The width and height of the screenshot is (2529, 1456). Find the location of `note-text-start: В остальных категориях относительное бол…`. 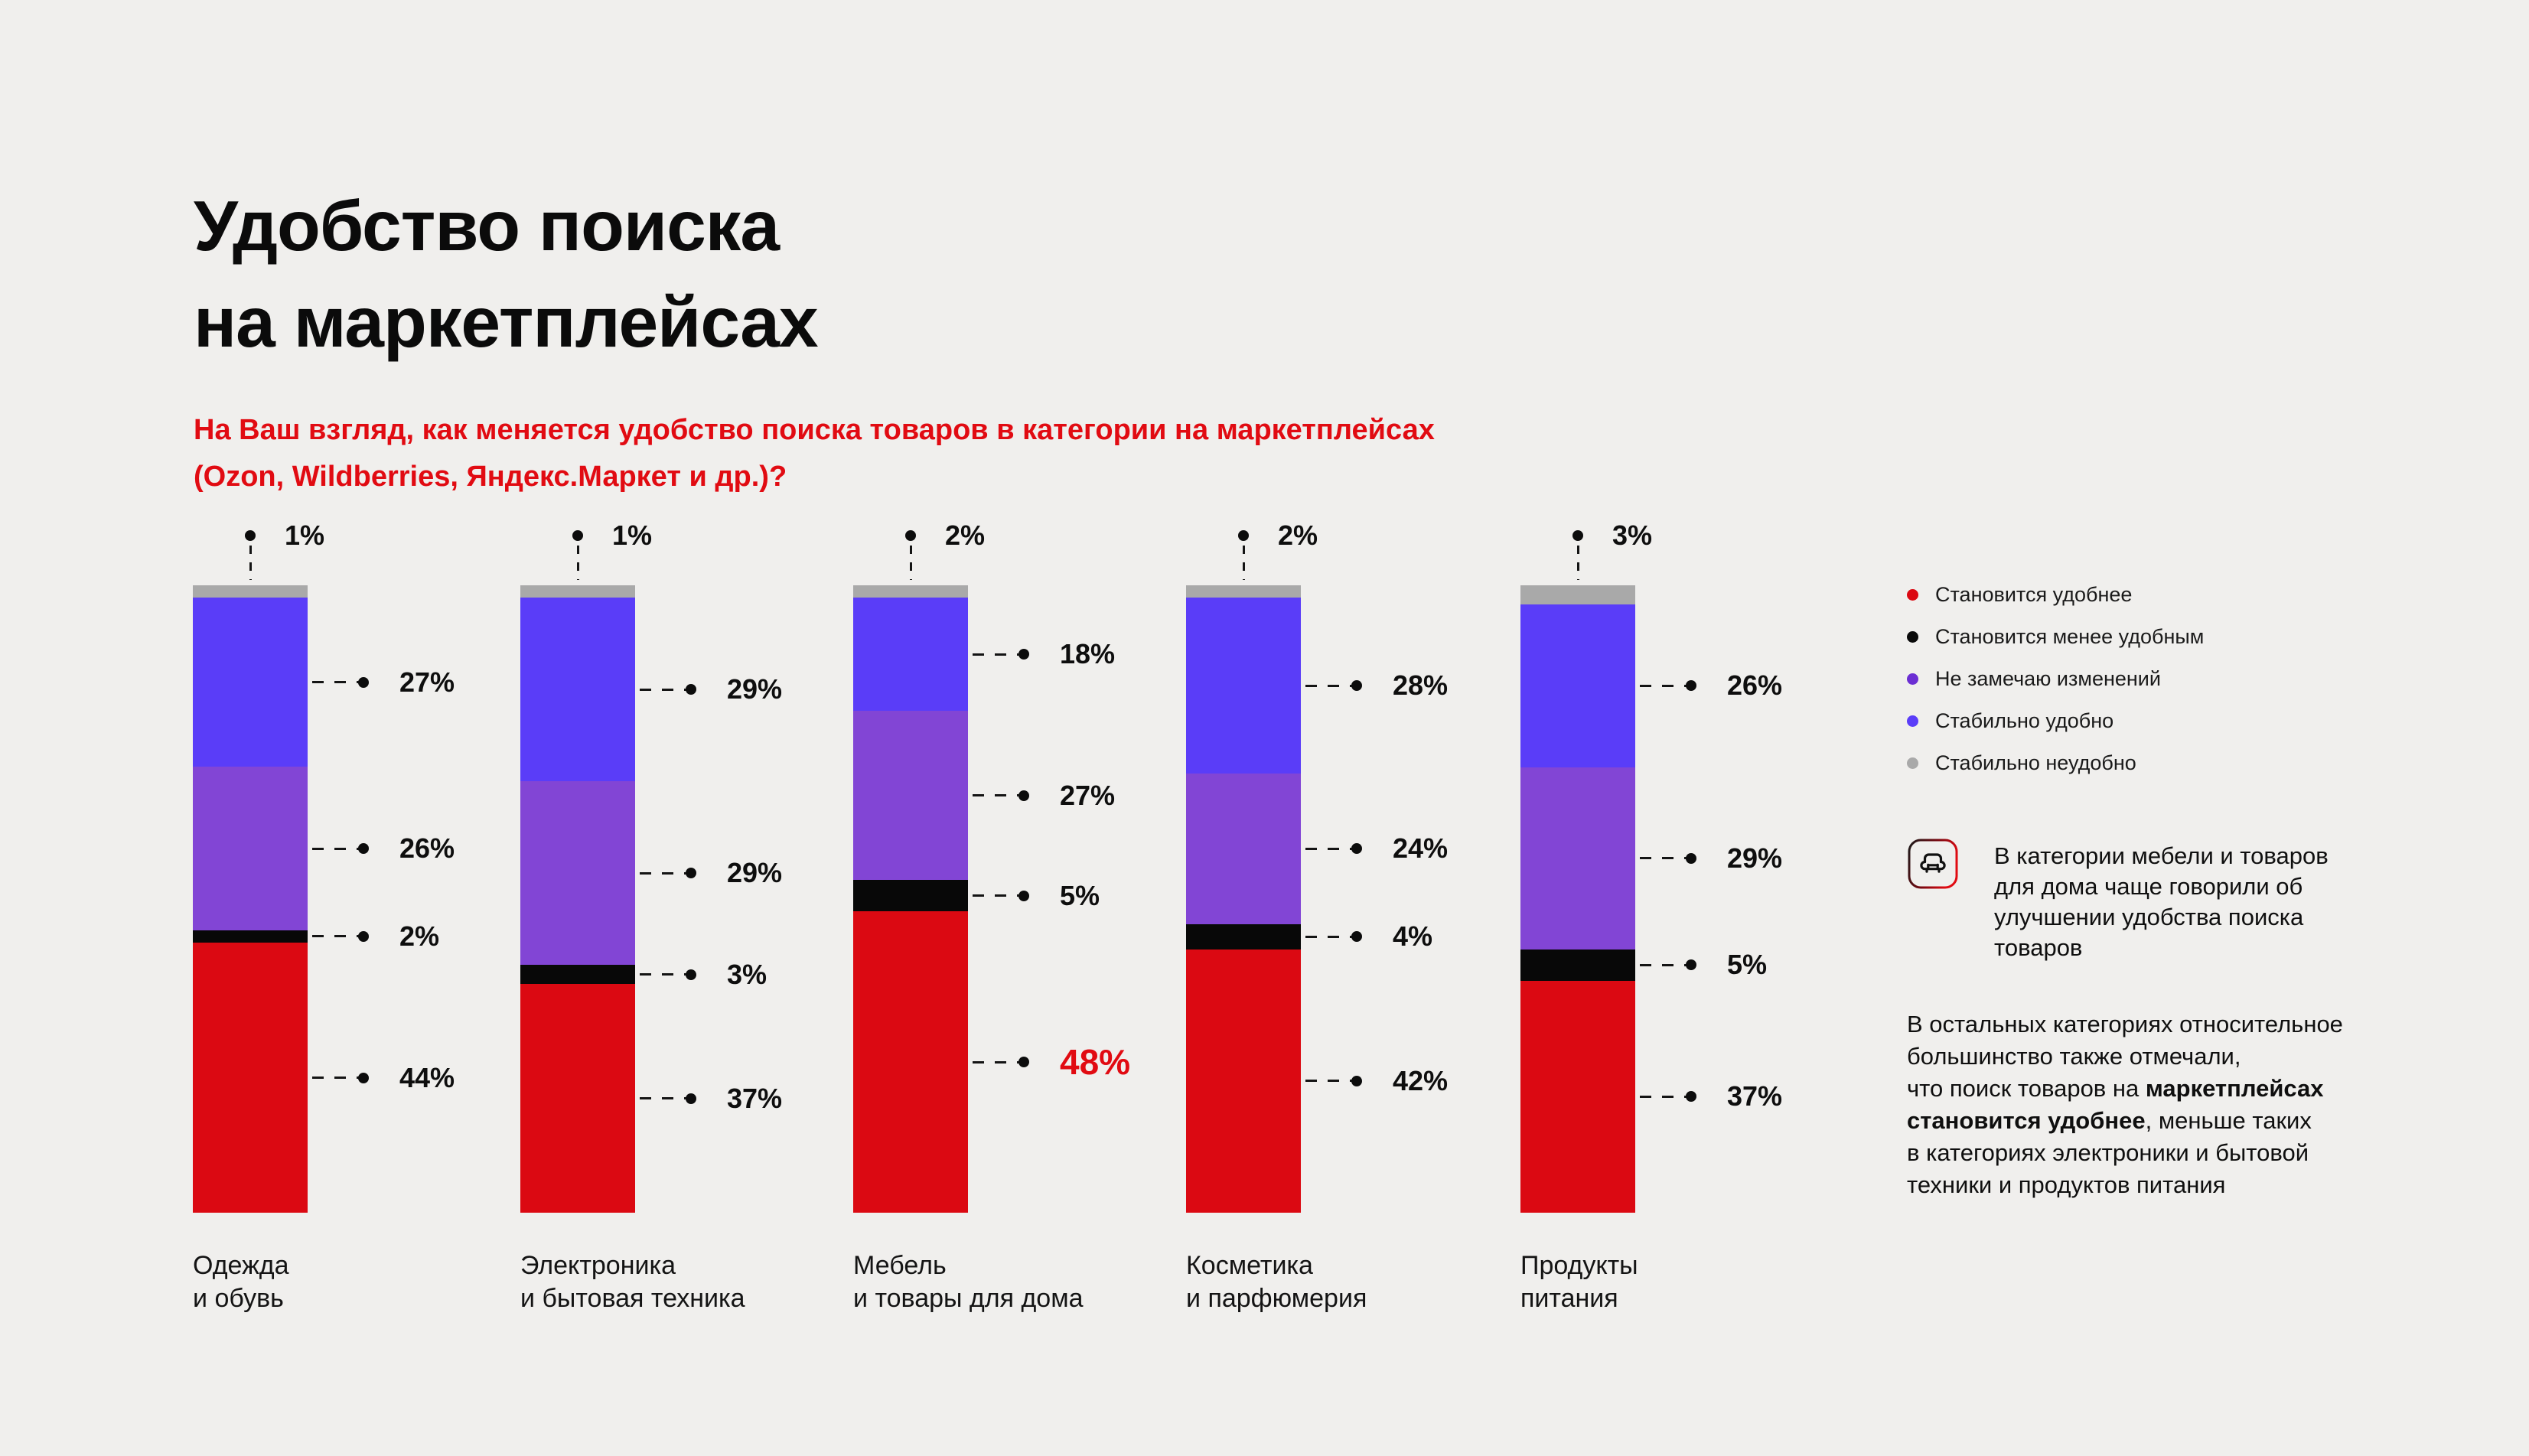

note-text-start: В остальных категориях относительное бол… is located at coordinates (2125, 1056).